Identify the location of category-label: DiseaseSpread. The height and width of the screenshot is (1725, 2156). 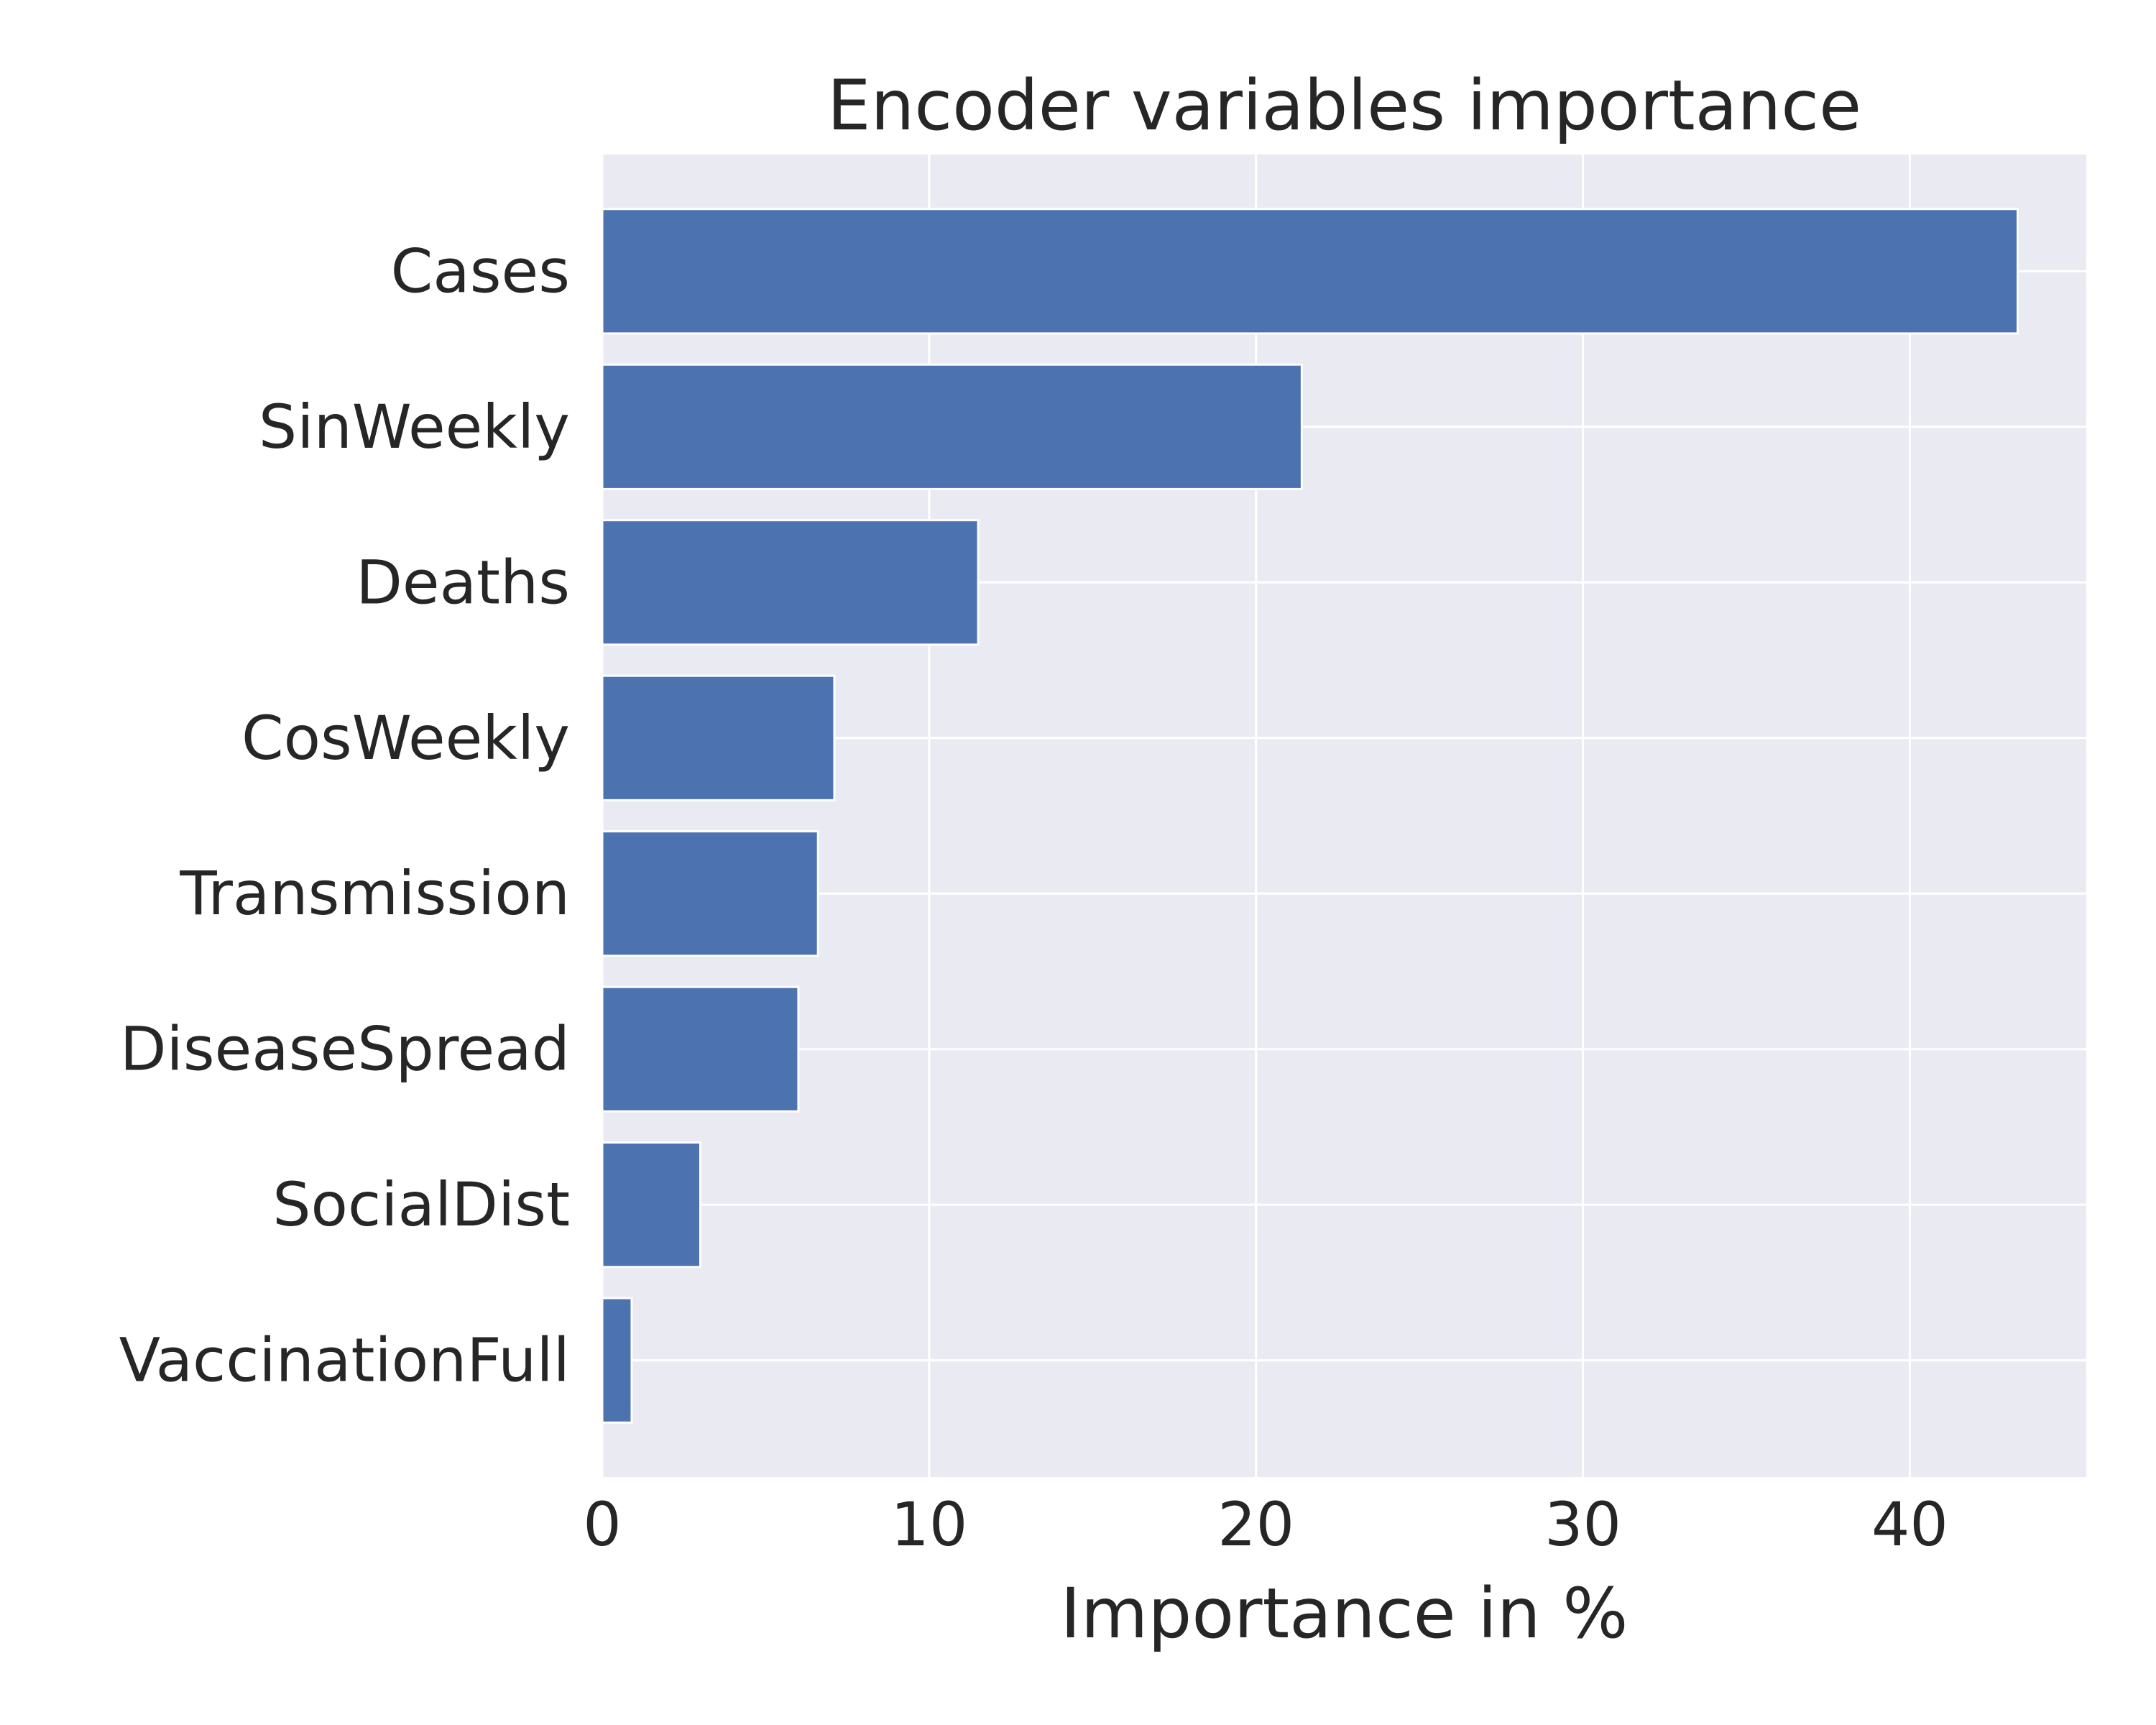
(345, 1049).